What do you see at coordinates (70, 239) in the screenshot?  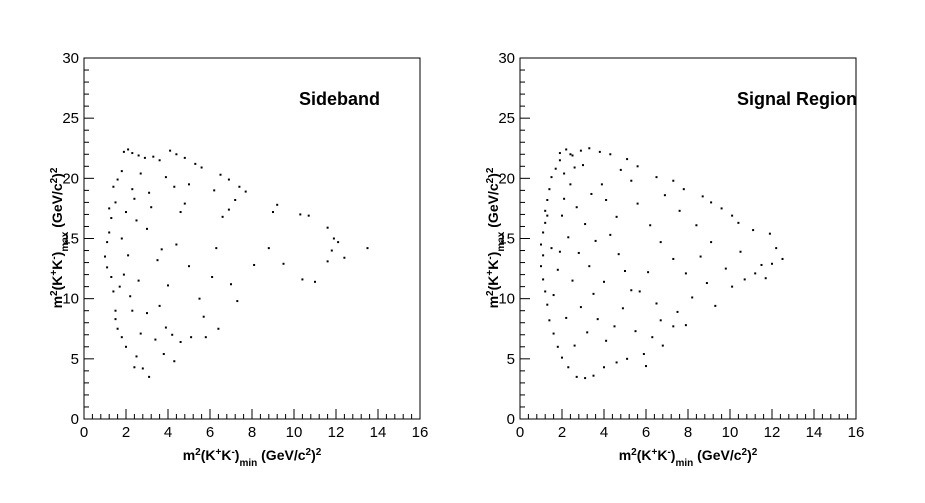 I see `y-tick-label: 15` at bounding box center [70, 239].